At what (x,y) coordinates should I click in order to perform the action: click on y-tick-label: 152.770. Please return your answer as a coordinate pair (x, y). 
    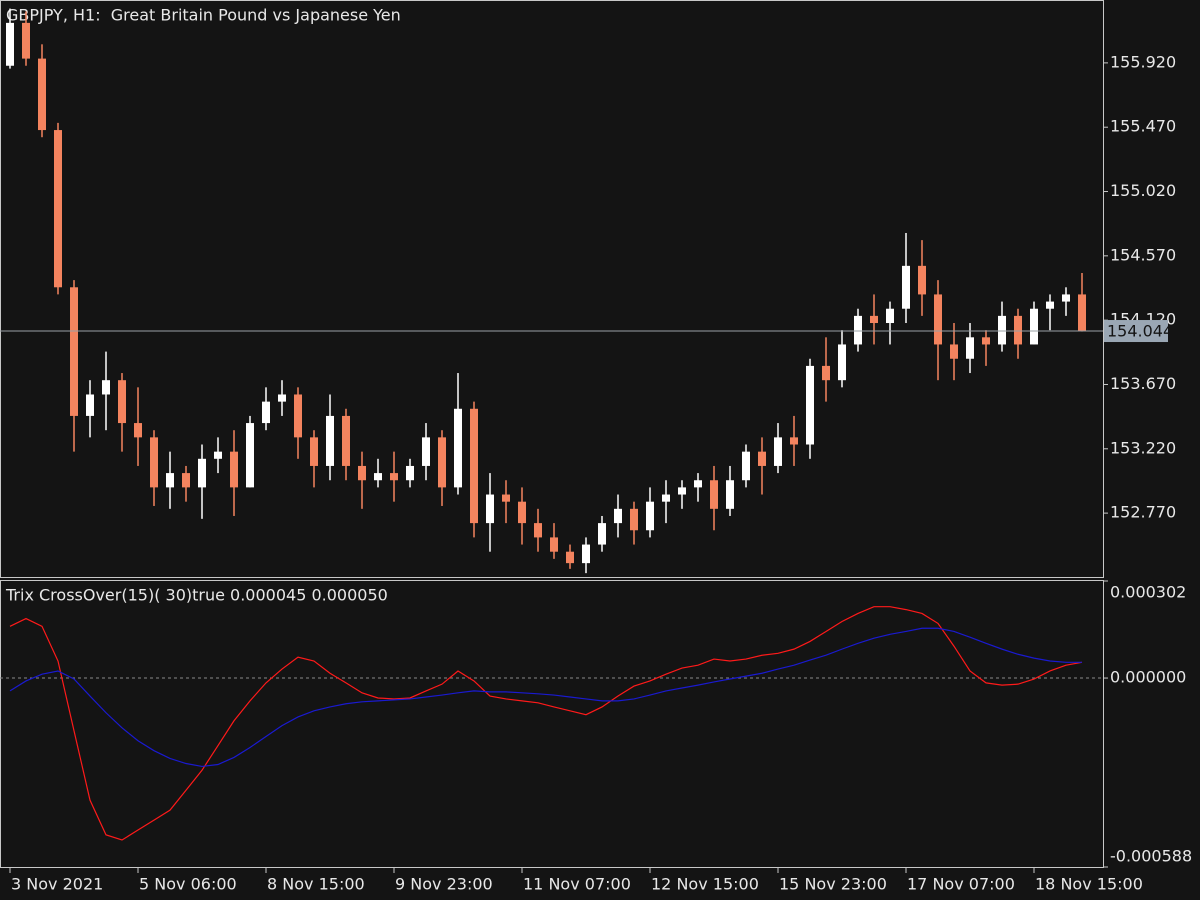
    Looking at the image, I should click on (1143, 512).